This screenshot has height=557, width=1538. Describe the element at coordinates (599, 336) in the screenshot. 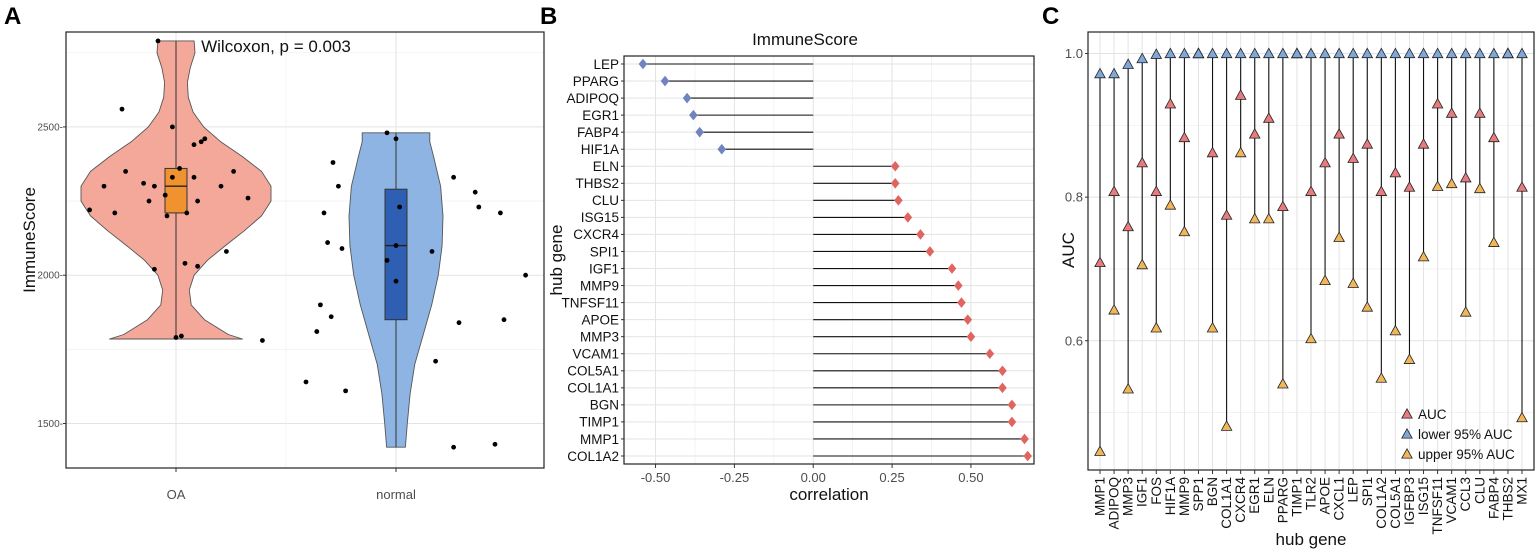

I see `gene-label-mmp3: MMP3` at that location.